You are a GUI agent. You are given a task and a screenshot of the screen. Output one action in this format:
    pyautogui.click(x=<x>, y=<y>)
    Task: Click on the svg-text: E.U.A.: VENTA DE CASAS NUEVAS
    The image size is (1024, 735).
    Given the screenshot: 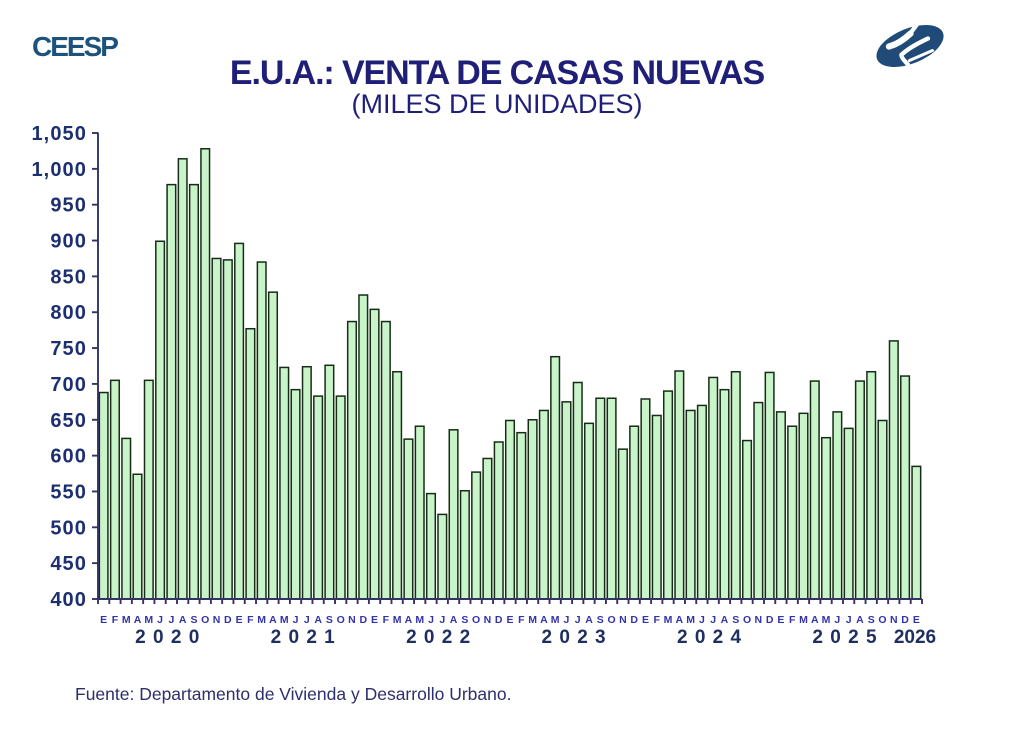 What is the action you would take?
    pyautogui.click(x=497, y=73)
    